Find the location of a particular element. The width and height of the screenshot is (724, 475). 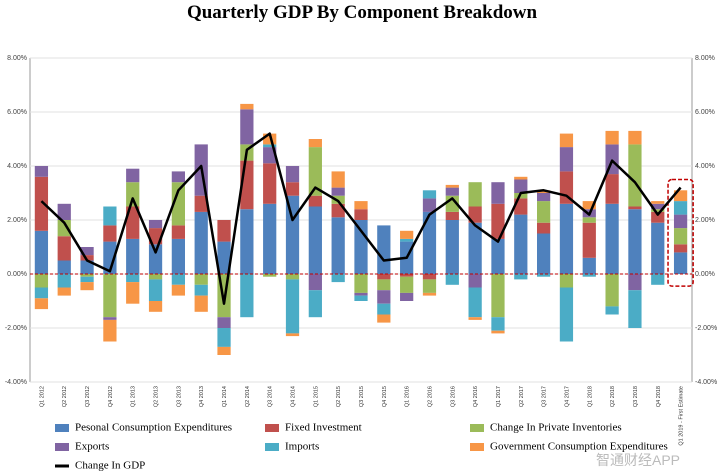

legend-label: Exports is located at coordinates (92, 447).